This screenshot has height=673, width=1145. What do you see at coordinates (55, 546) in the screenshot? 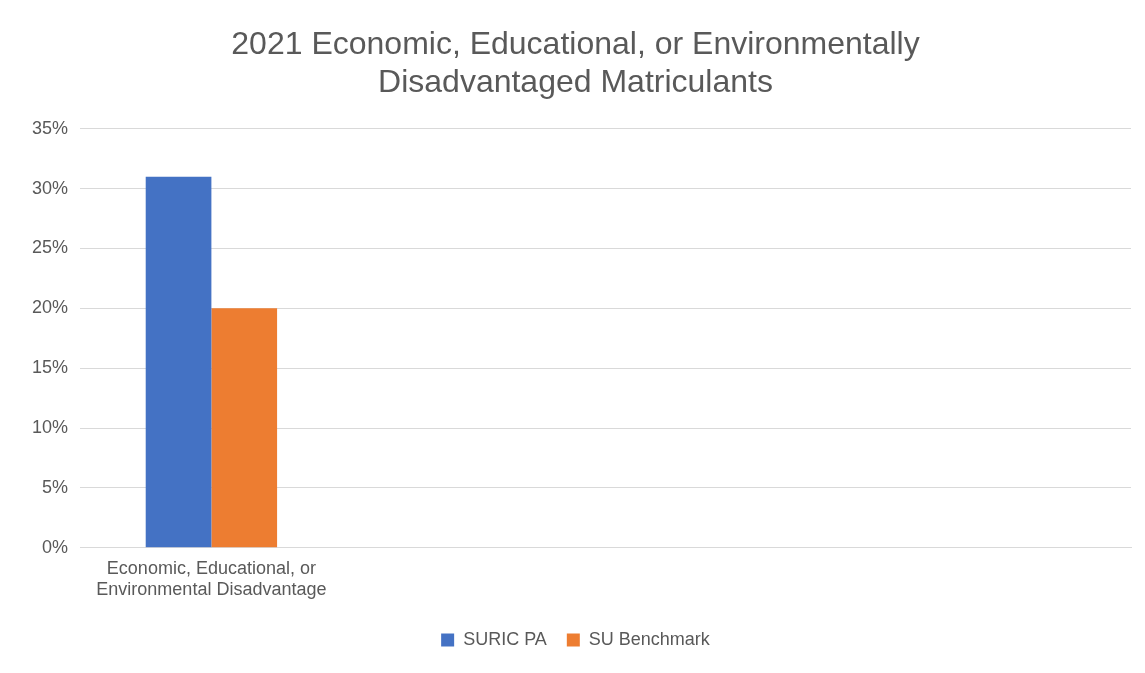
I see `y-tick-label: 0%` at bounding box center [55, 546].